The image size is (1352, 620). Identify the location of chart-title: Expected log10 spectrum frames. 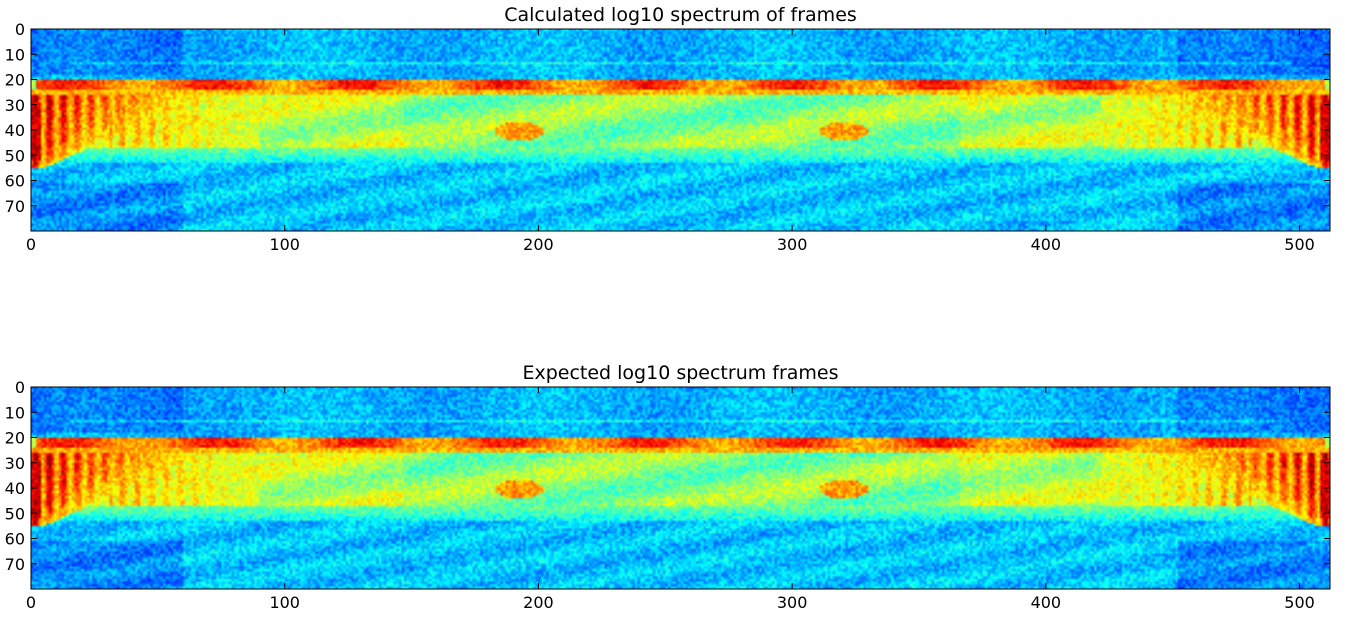
(680, 373).